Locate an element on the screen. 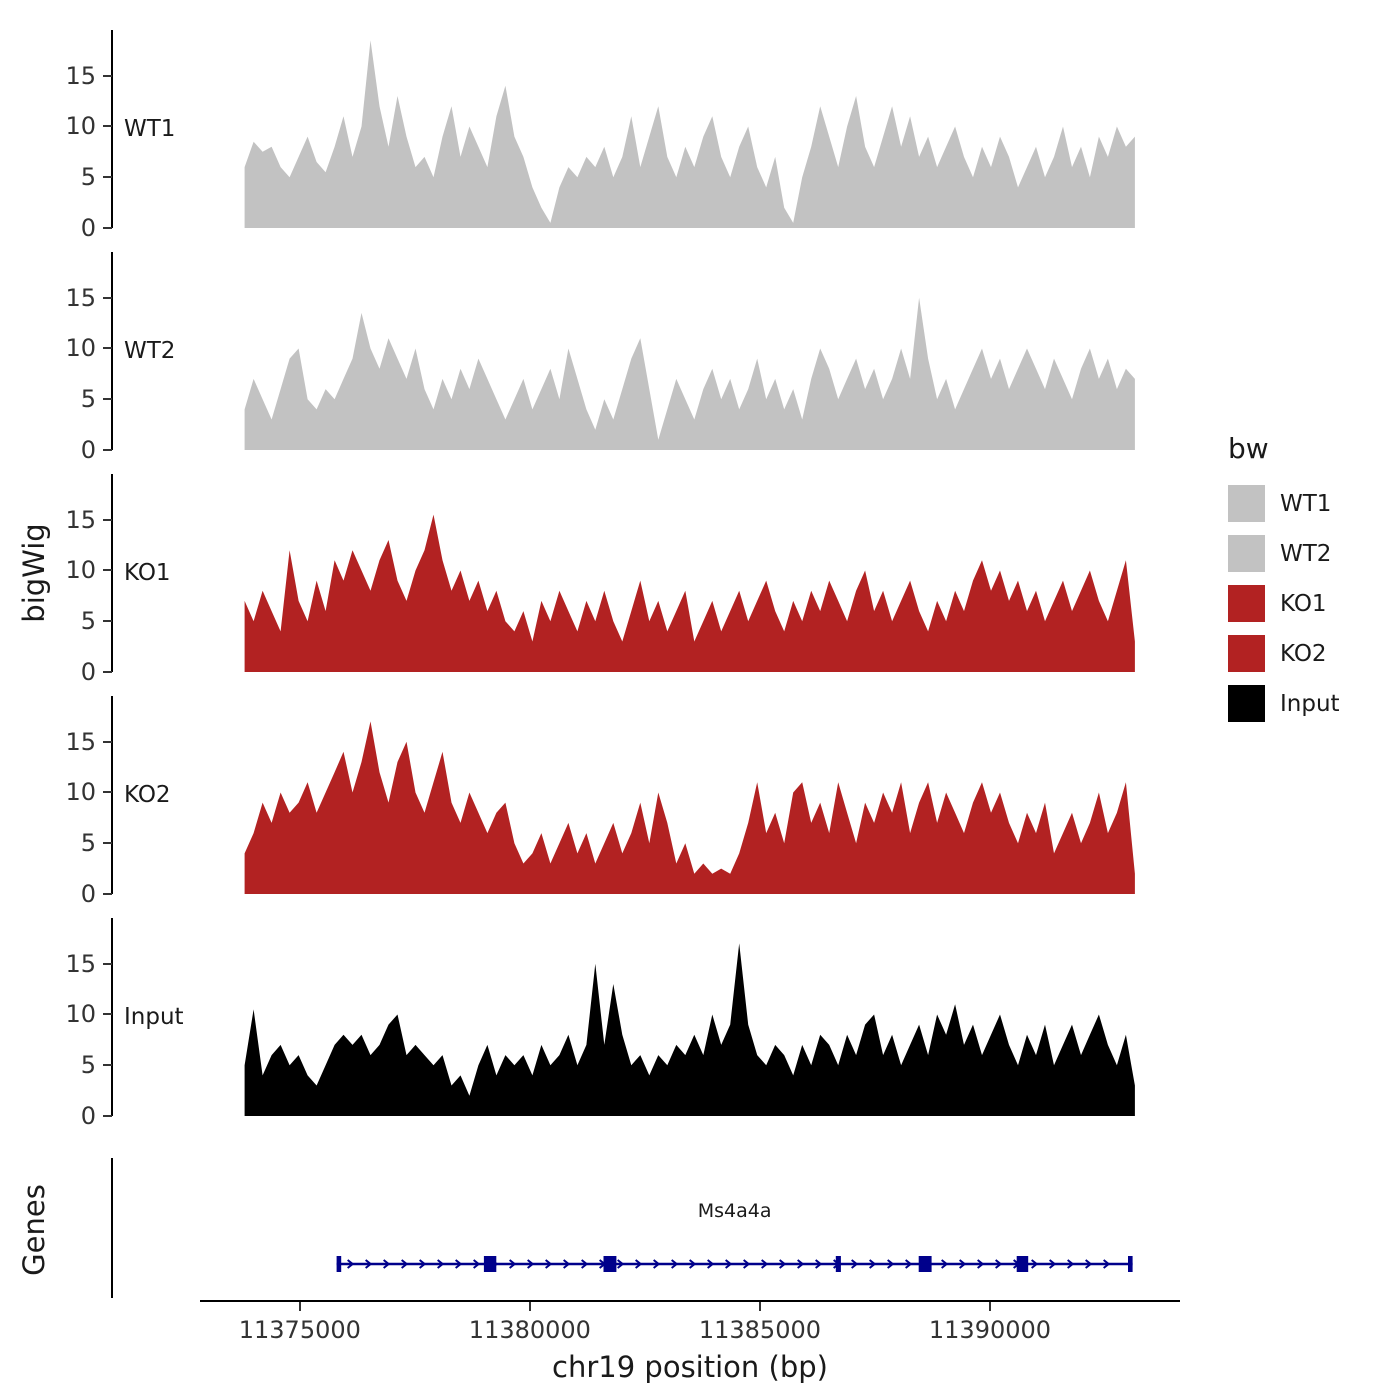 The height and width of the screenshot is (1400, 1400). gene-name: Ms4a4a is located at coordinates (734, 1211).